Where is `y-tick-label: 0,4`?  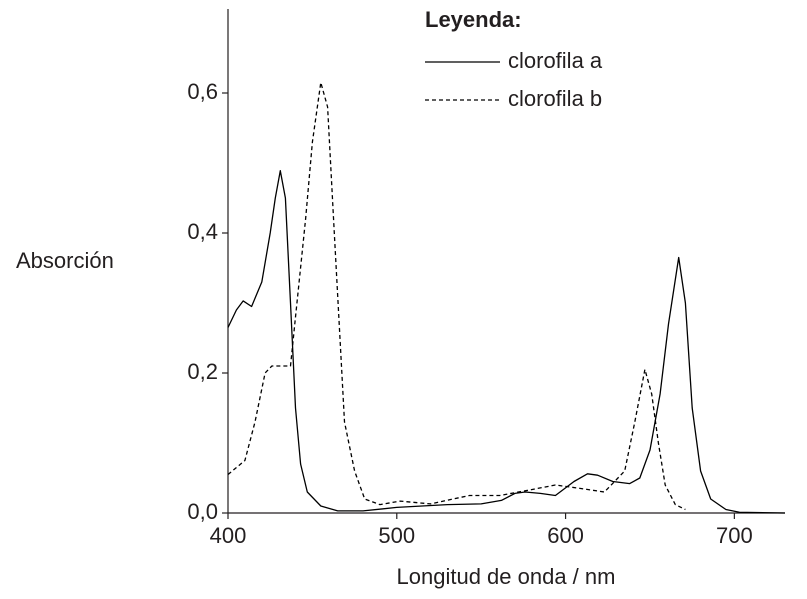 y-tick-label: 0,4 is located at coordinates (202, 231).